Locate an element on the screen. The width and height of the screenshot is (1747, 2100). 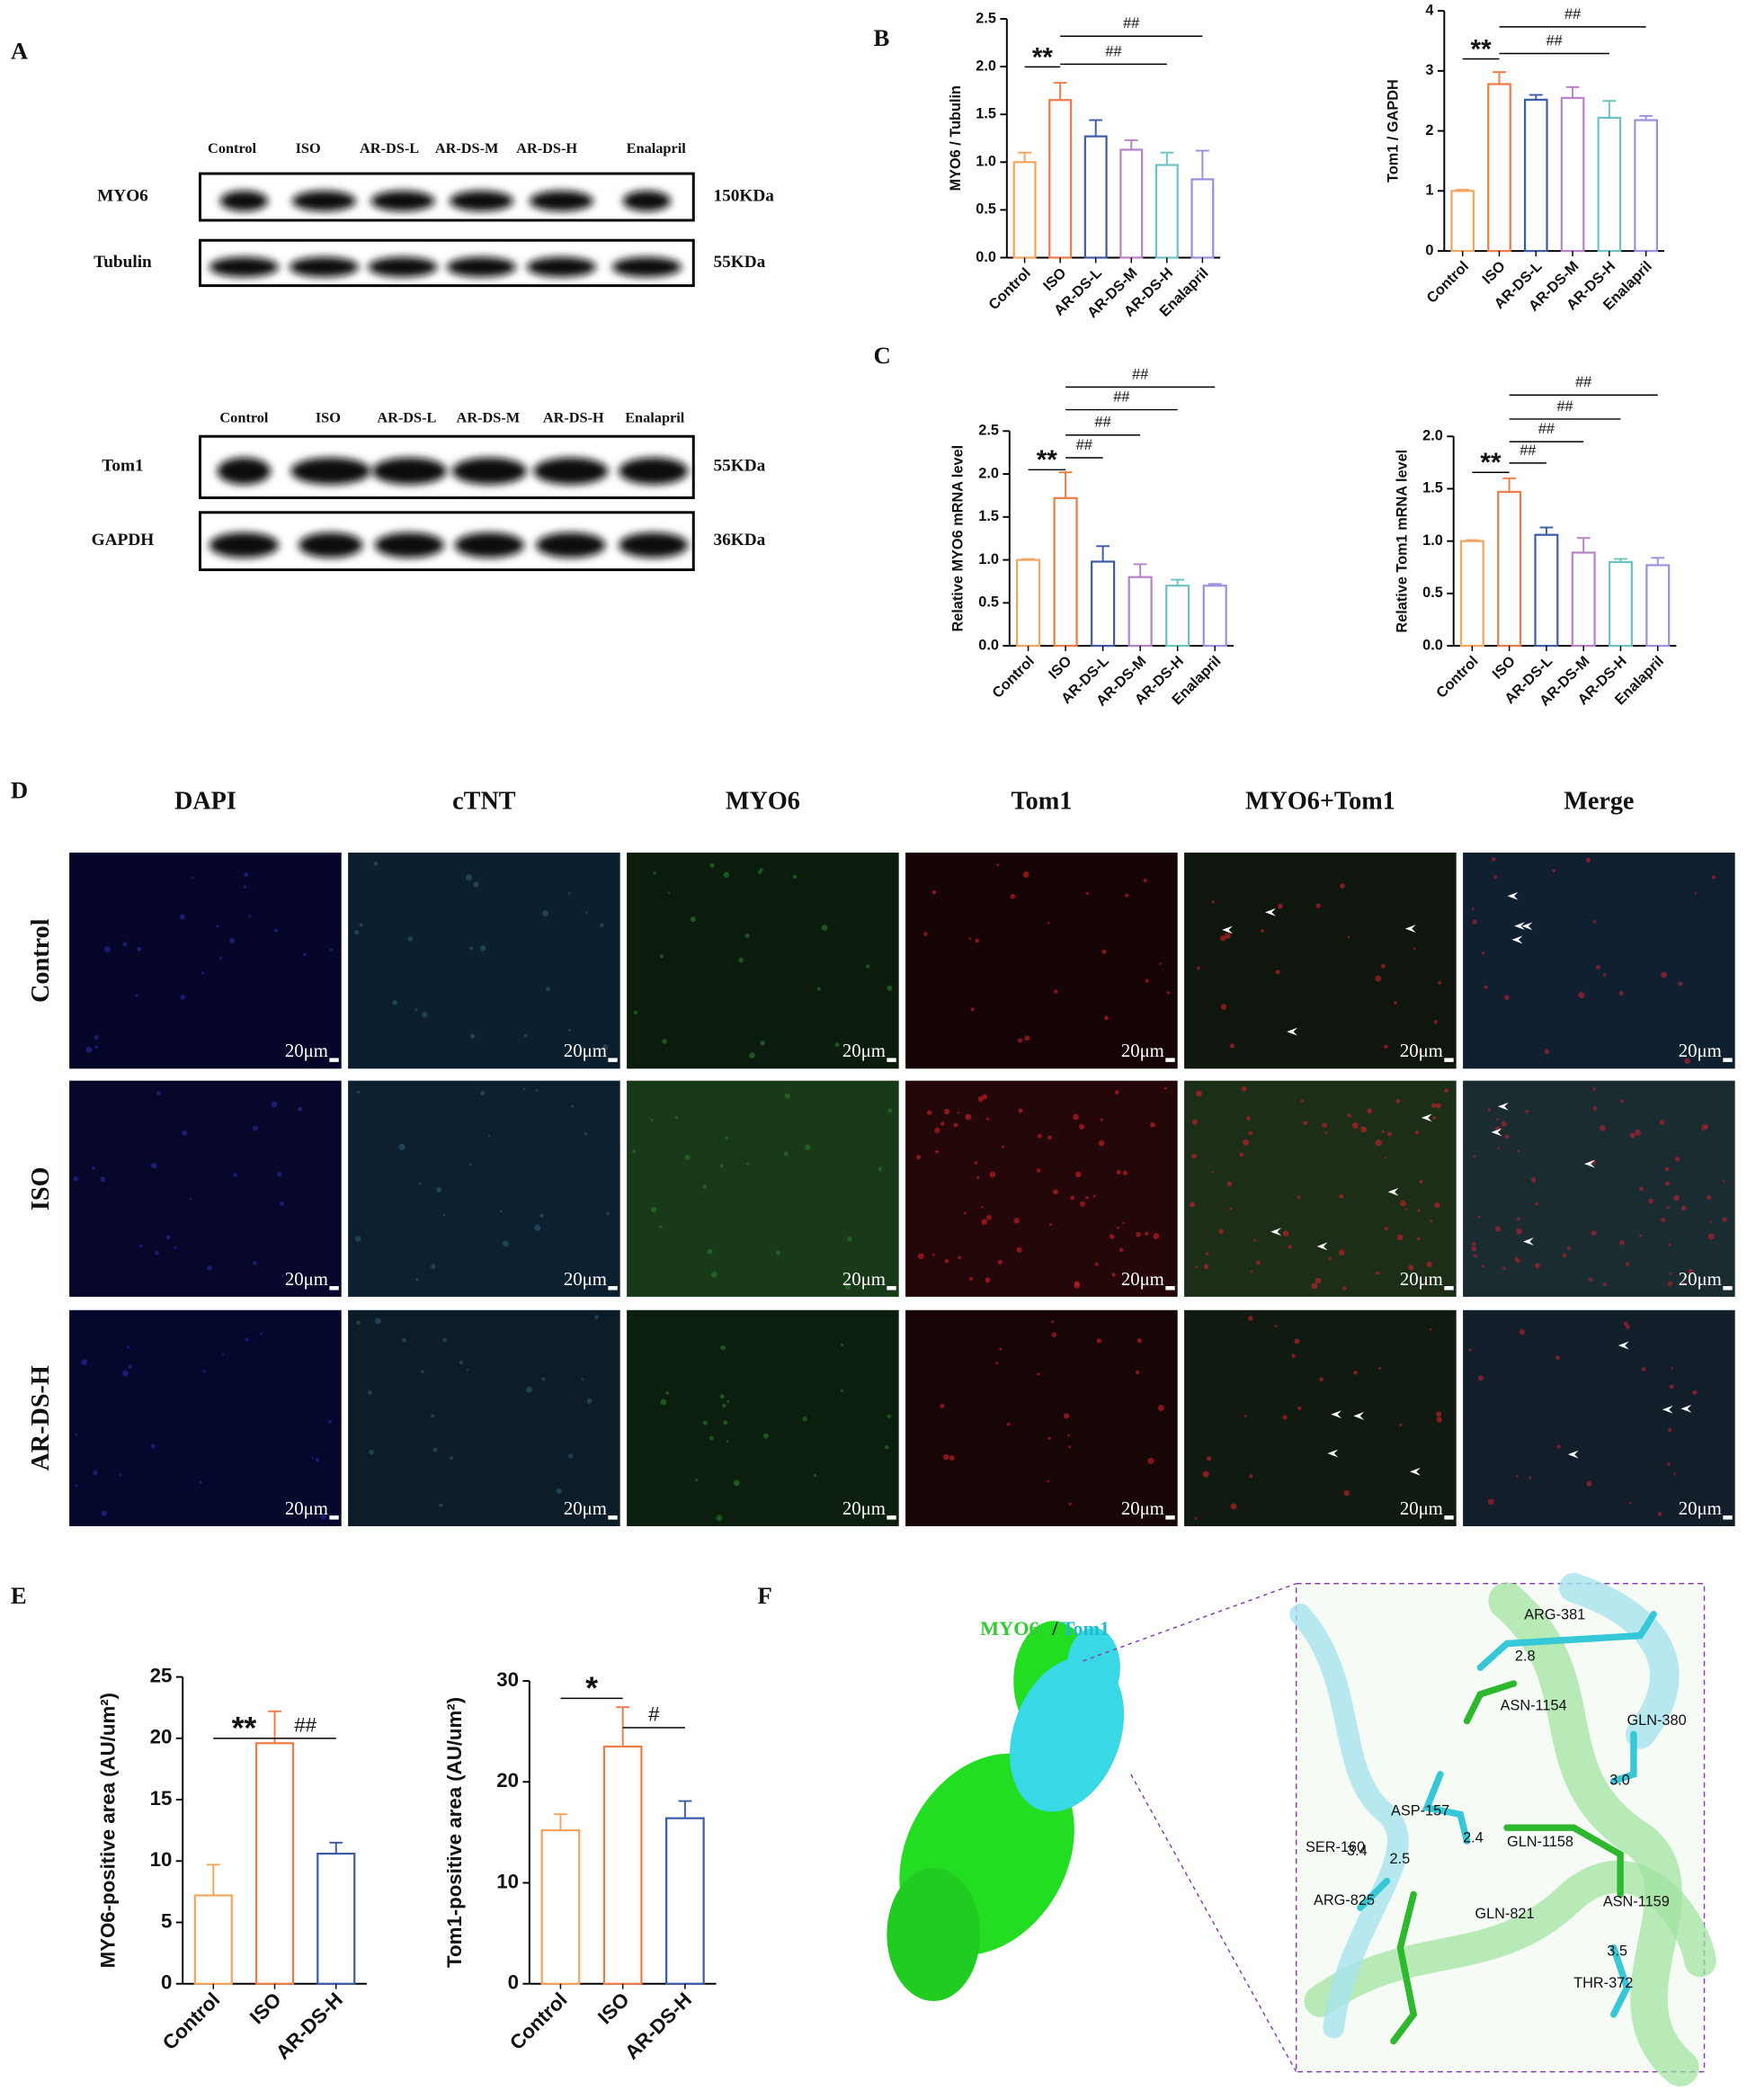
blot-band is located at coordinates (489, 471).